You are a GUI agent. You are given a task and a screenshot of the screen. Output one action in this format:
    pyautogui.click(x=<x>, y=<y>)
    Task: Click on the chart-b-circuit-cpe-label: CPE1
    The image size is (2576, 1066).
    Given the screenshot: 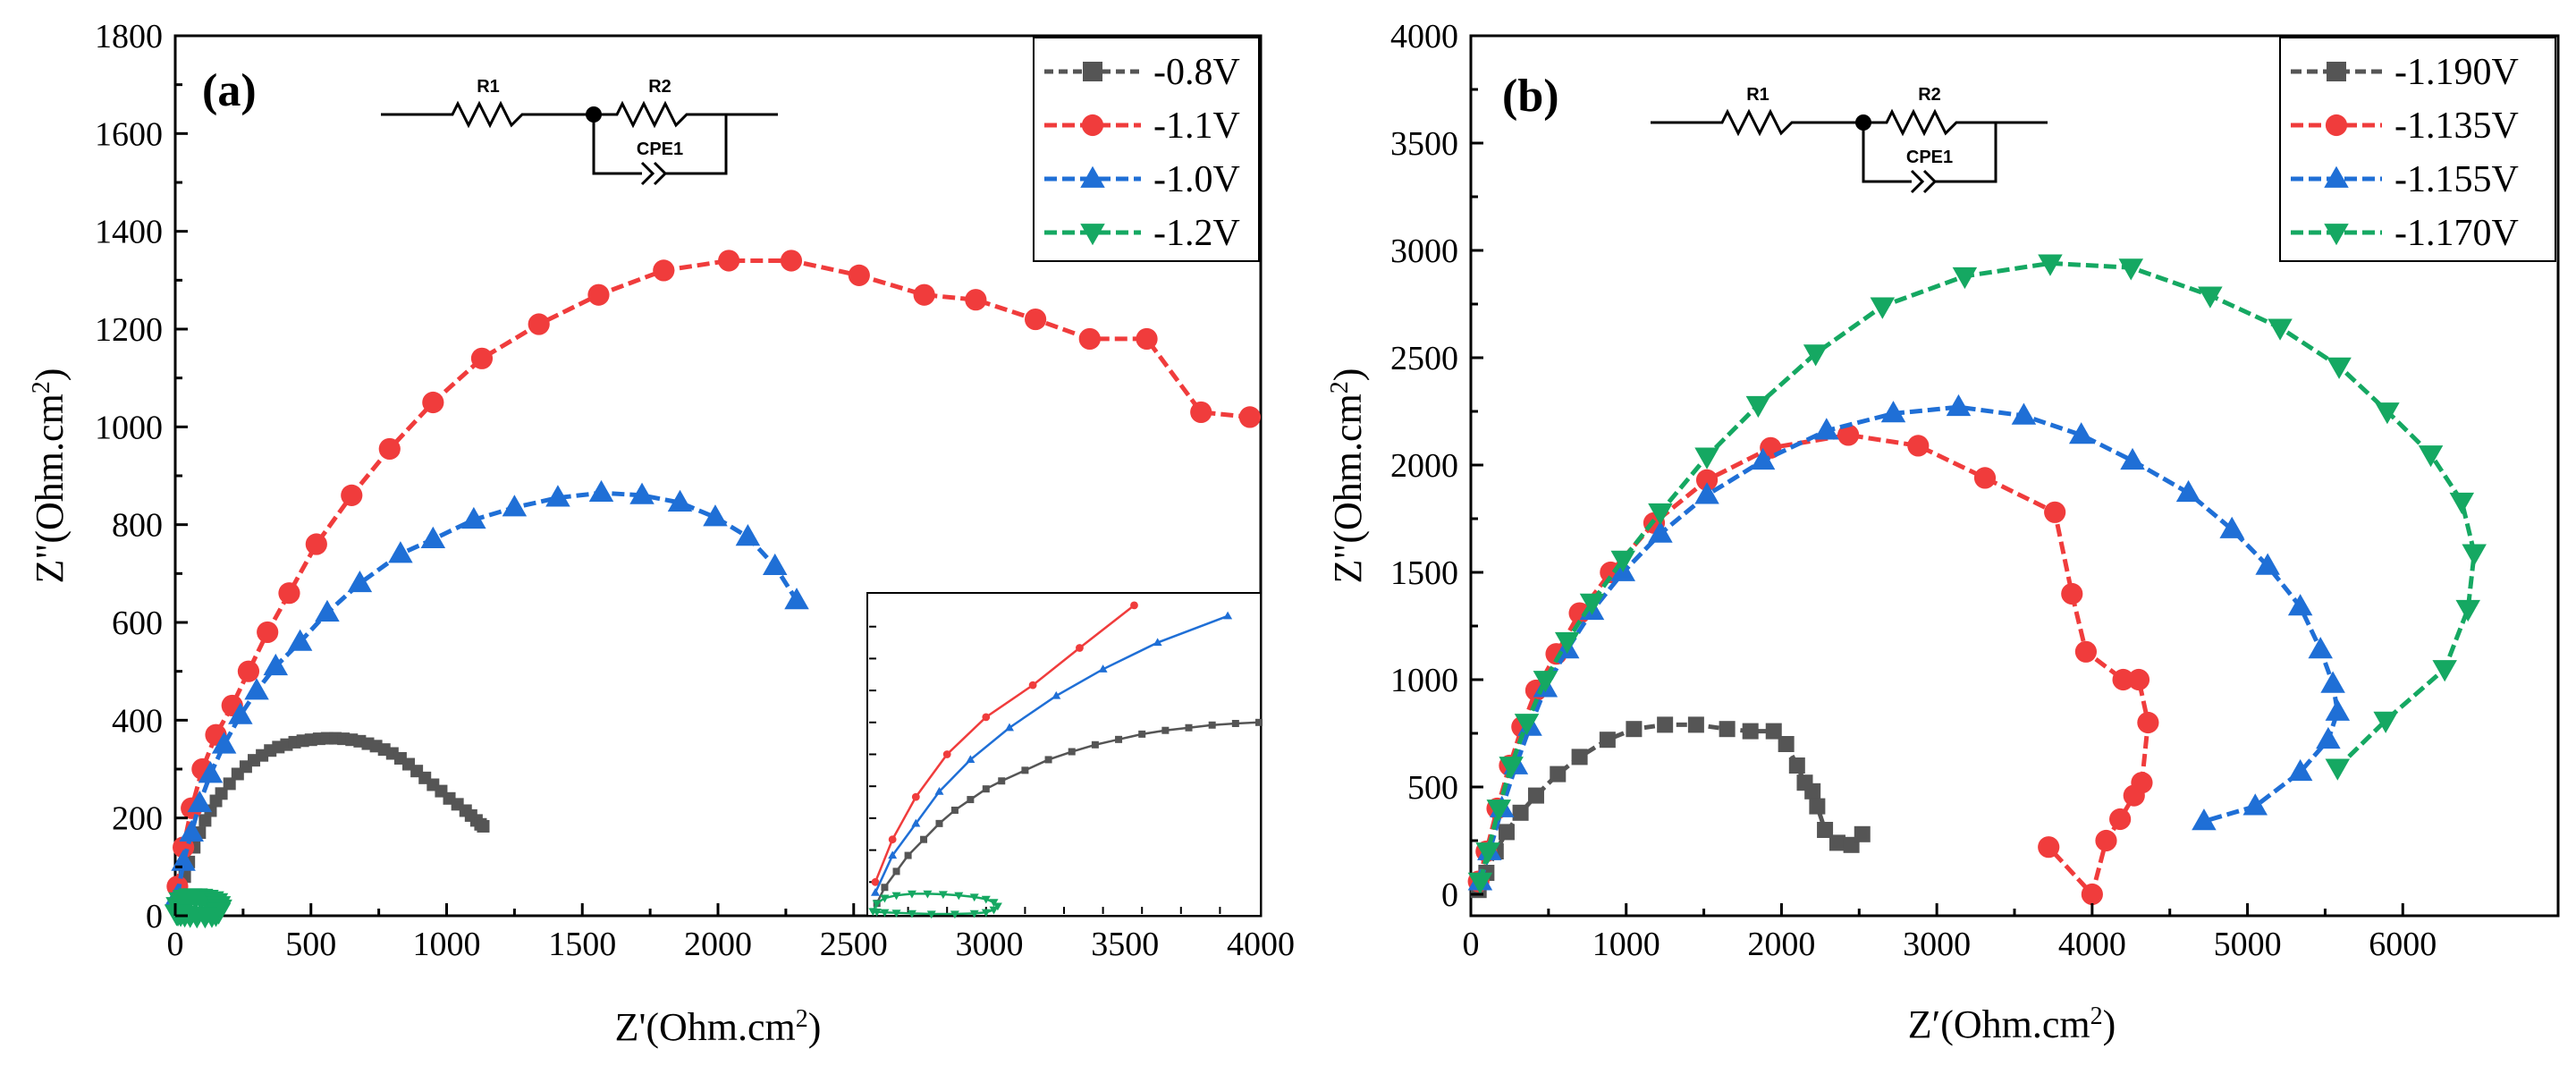 What is the action you would take?
    pyautogui.click(x=1929, y=157)
    